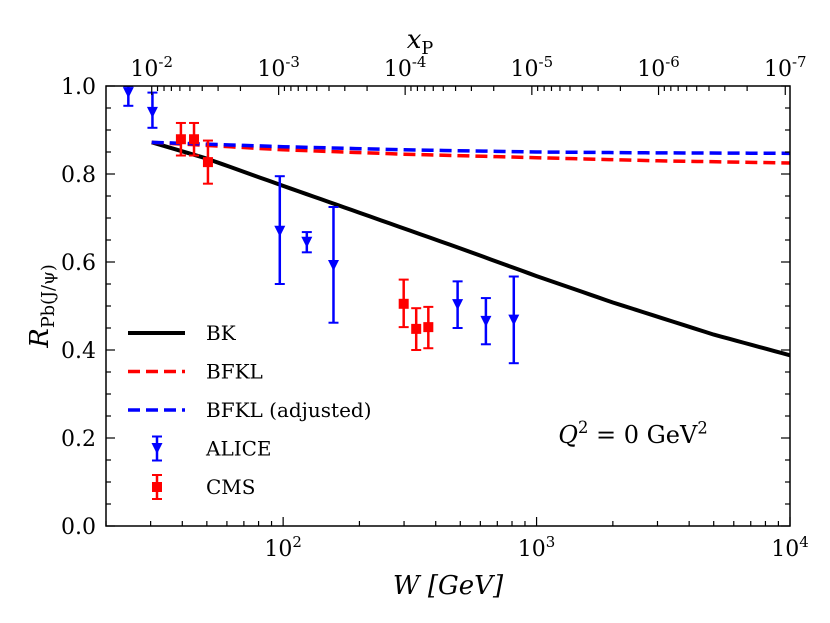 This screenshot has width=830, height=623. I want to click on top-tick-label: 10⁻⁷, so click(785, 67).